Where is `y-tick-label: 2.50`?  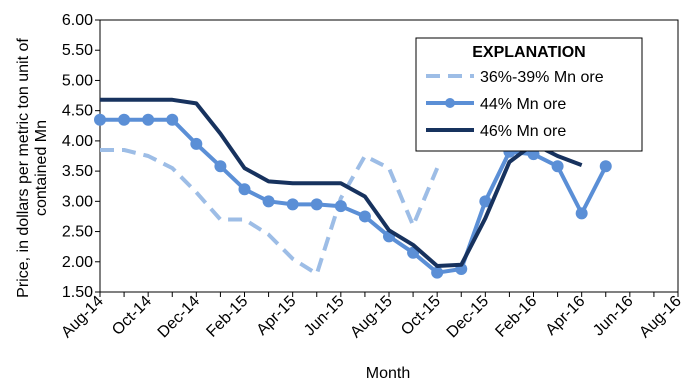
y-tick-label: 2.50 is located at coordinates (77, 232).